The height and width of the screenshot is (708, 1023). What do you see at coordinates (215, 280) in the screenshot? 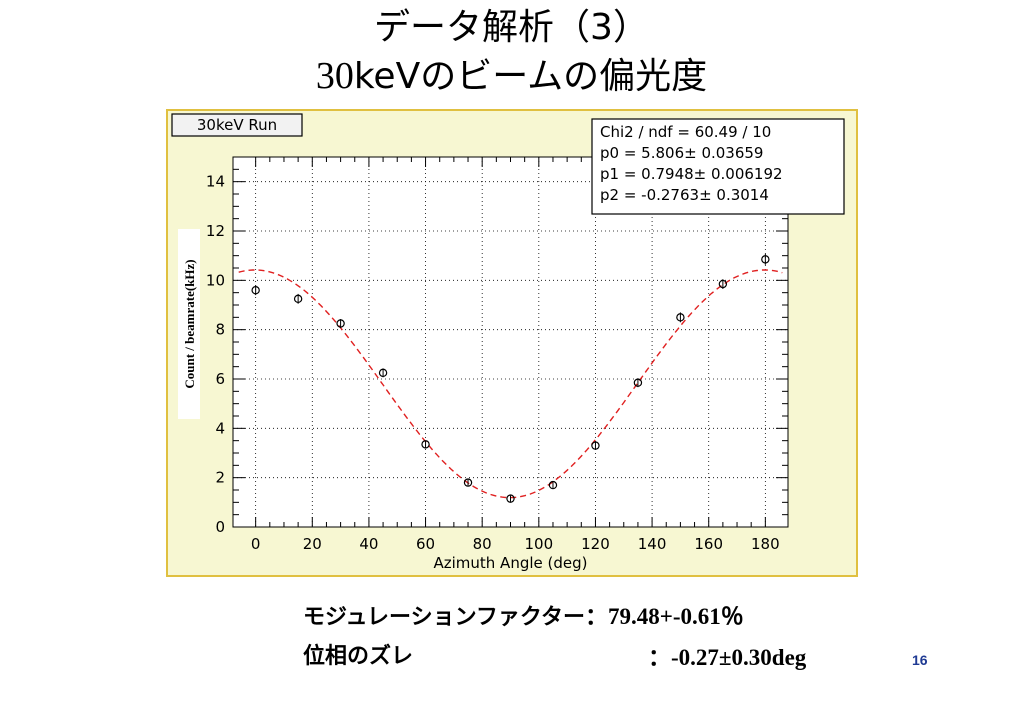
I see `y-tick-label: 10` at bounding box center [215, 280].